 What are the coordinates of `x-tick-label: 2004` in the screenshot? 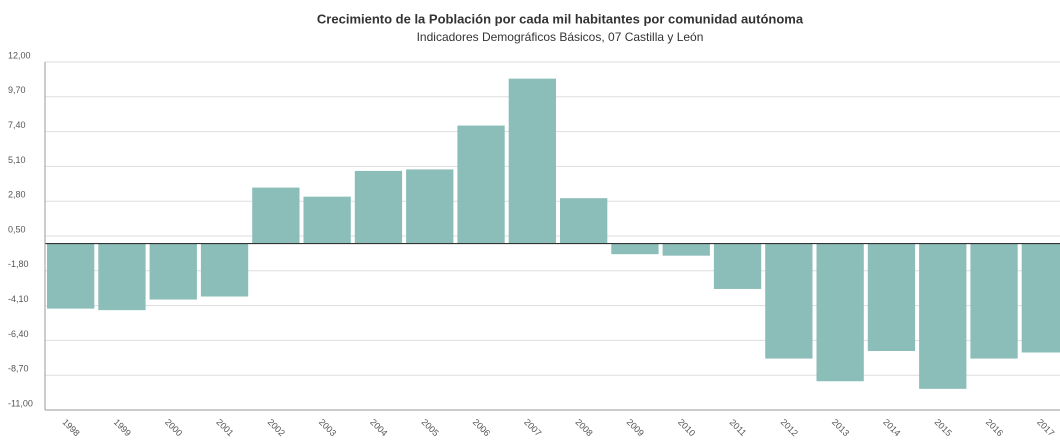 It's located at (378, 427).